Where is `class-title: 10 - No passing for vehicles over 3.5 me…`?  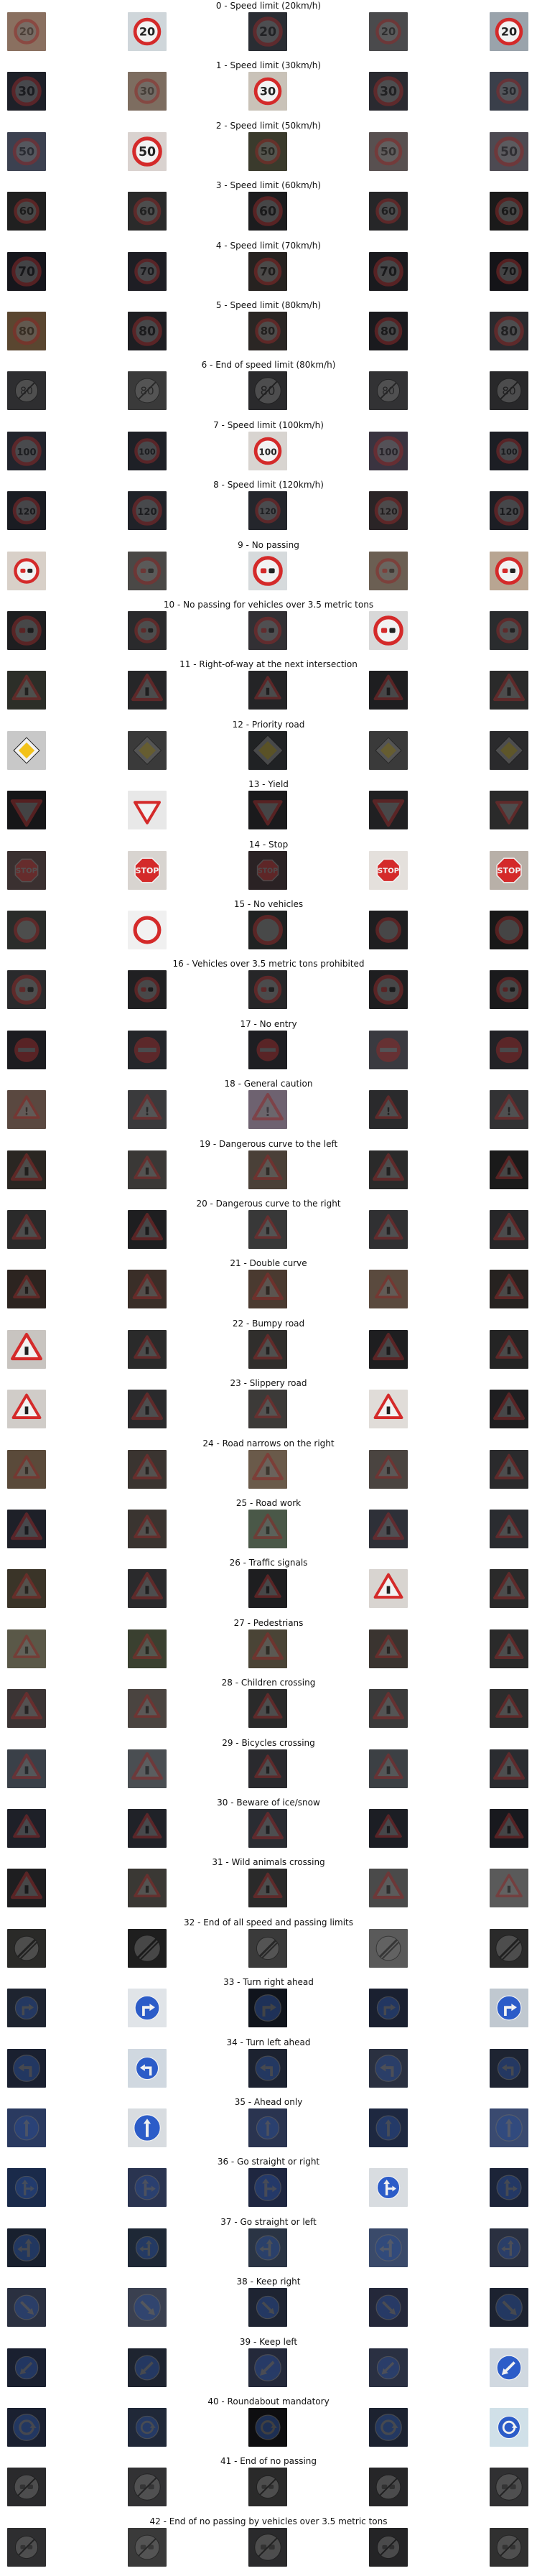
class-title: 10 - No passing for vehicles over 3.5 me… is located at coordinates (268, 605).